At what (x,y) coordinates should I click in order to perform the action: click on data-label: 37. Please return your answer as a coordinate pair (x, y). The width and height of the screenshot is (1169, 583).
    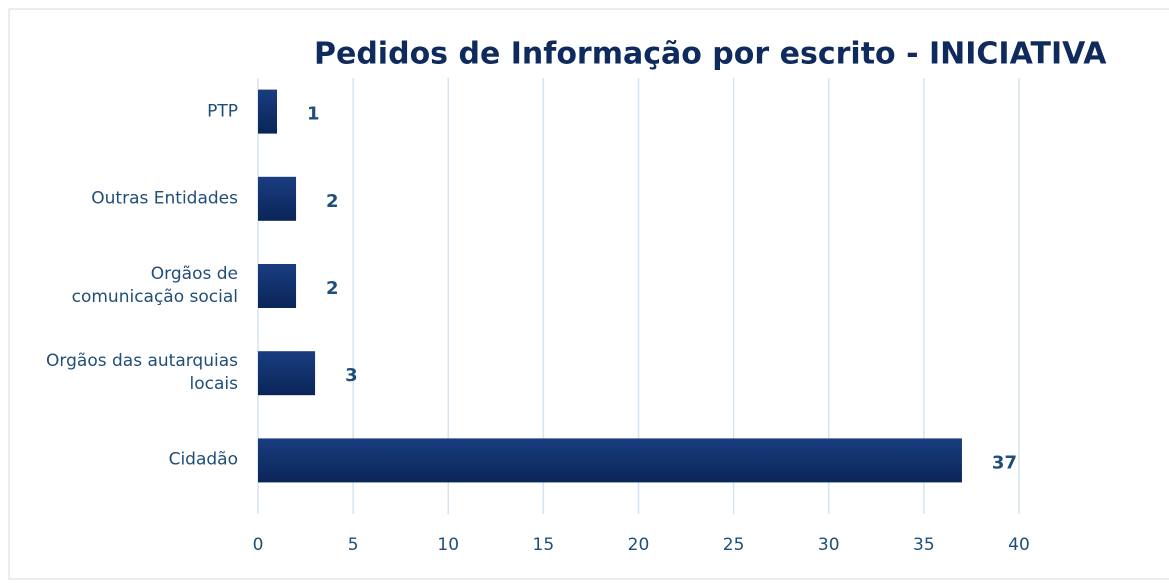
    Looking at the image, I should click on (1004, 462).